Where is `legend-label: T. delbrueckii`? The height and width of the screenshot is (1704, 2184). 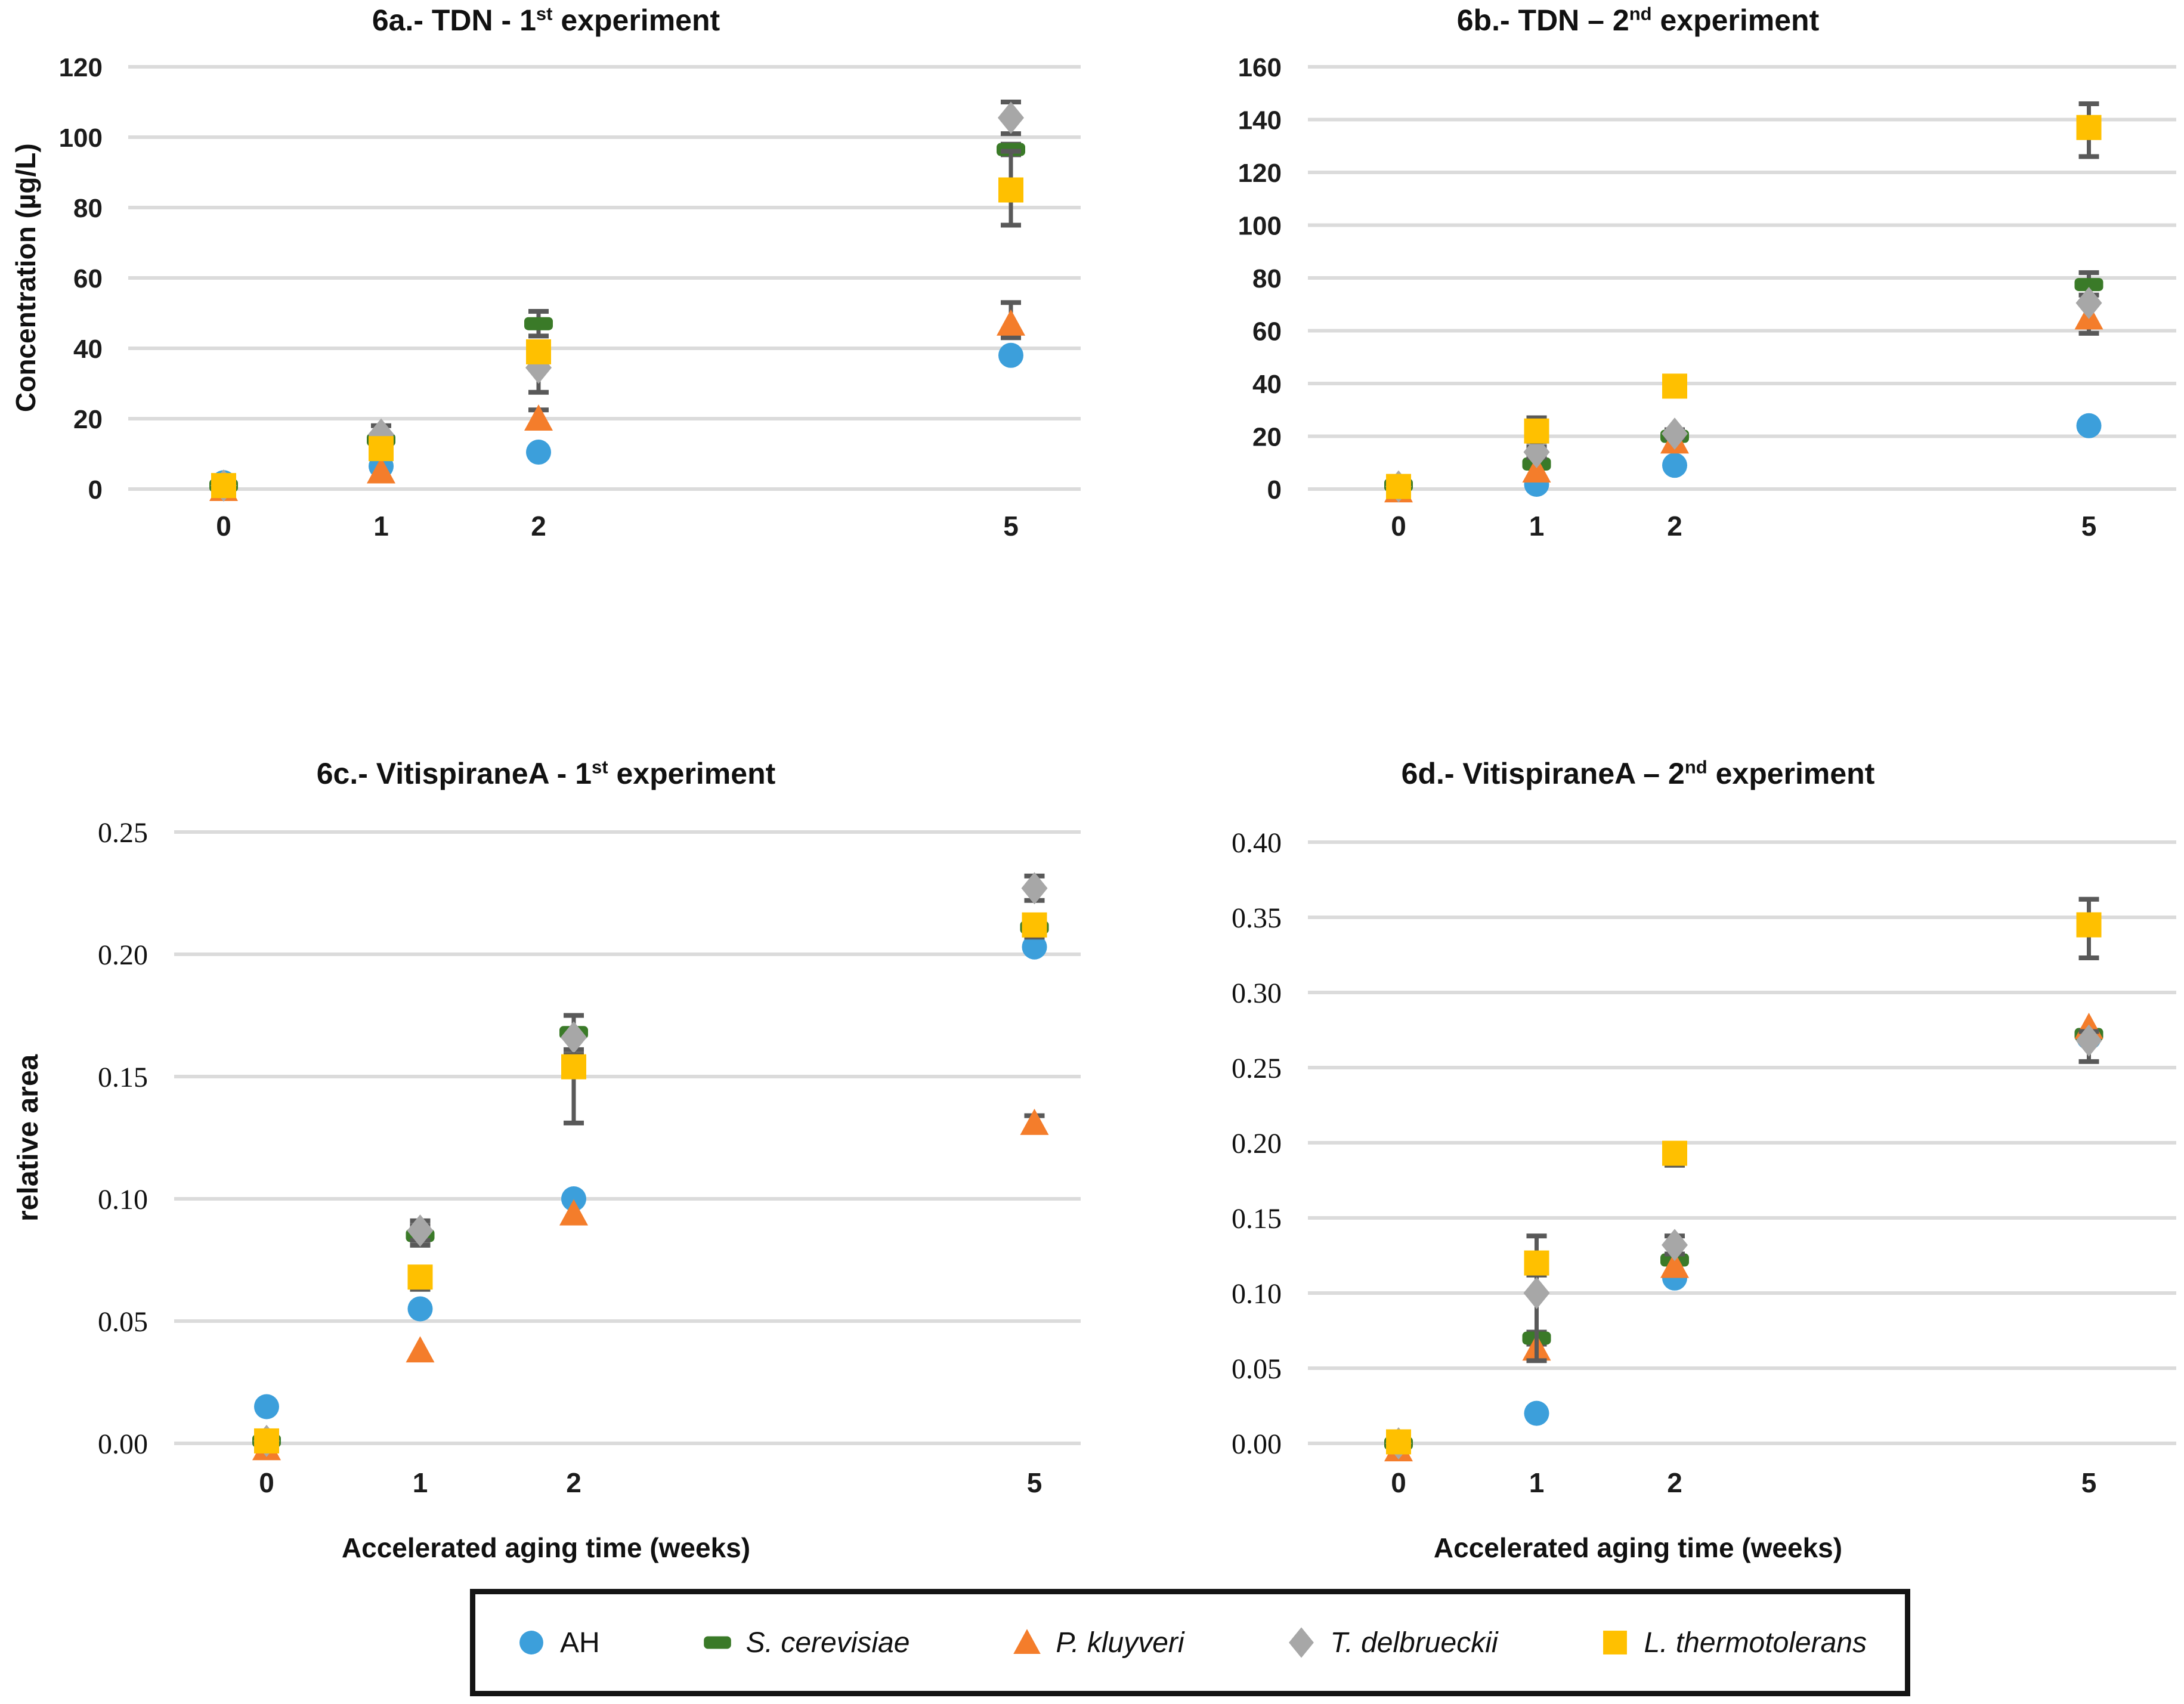
legend-label: T. delbrueckii is located at coordinates (1414, 1643).